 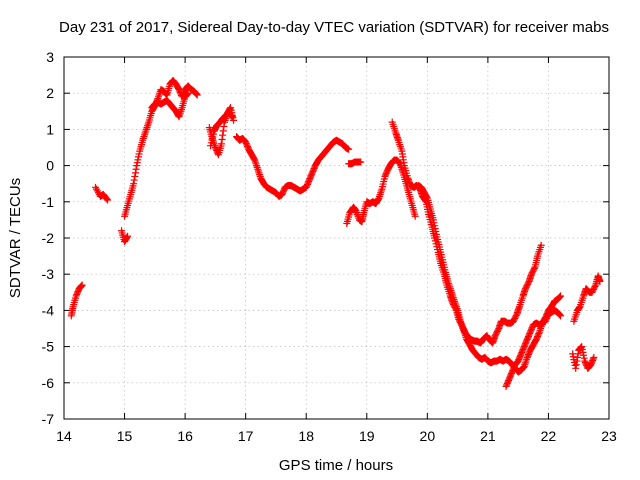 I want to click on y-tick-label: -2, so click(x=48, y=238).